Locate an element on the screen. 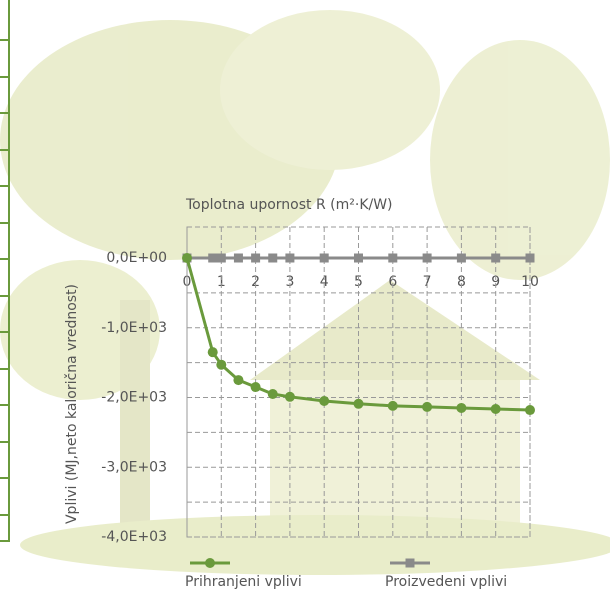  x-axis-title: Toplotna upornost R (m²·K/W) is located at coordinates (289, 205).